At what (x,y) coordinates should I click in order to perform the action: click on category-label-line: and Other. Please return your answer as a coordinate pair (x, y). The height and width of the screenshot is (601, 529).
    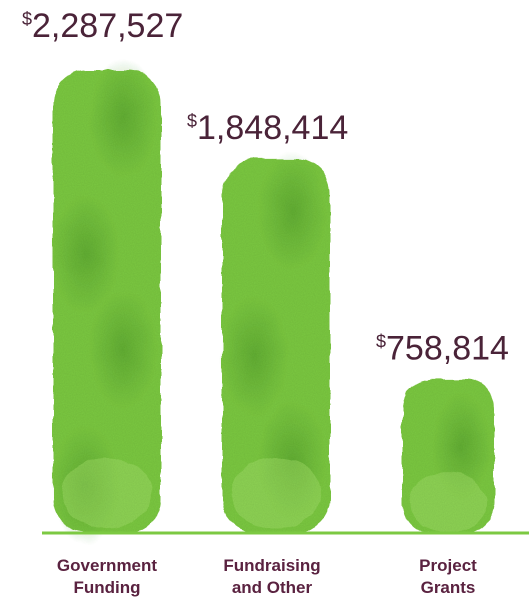
    Looking at the image, I should click on (272, 587).